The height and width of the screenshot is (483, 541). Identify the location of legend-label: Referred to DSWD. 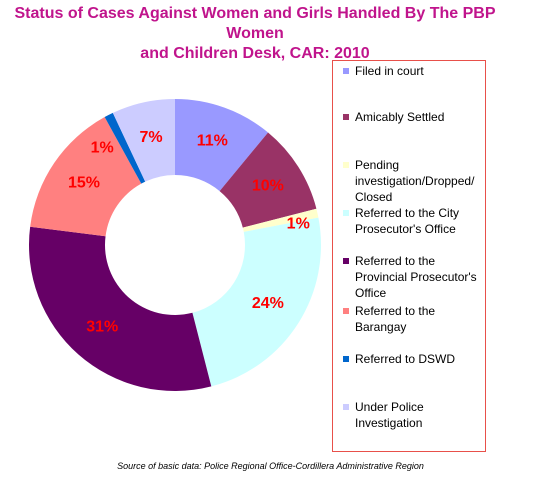
(405, 359).